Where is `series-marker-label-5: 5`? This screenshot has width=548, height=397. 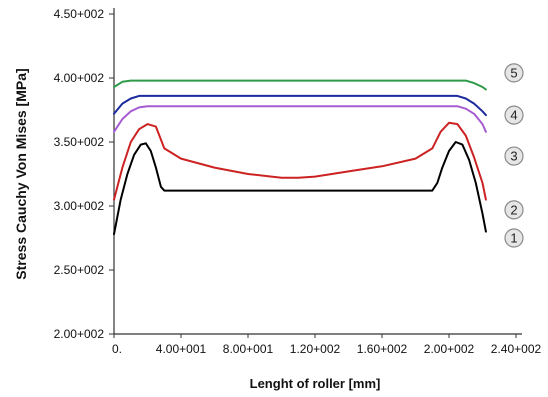
series-marker-label-5: 5 is located at coordinates (513, 72).